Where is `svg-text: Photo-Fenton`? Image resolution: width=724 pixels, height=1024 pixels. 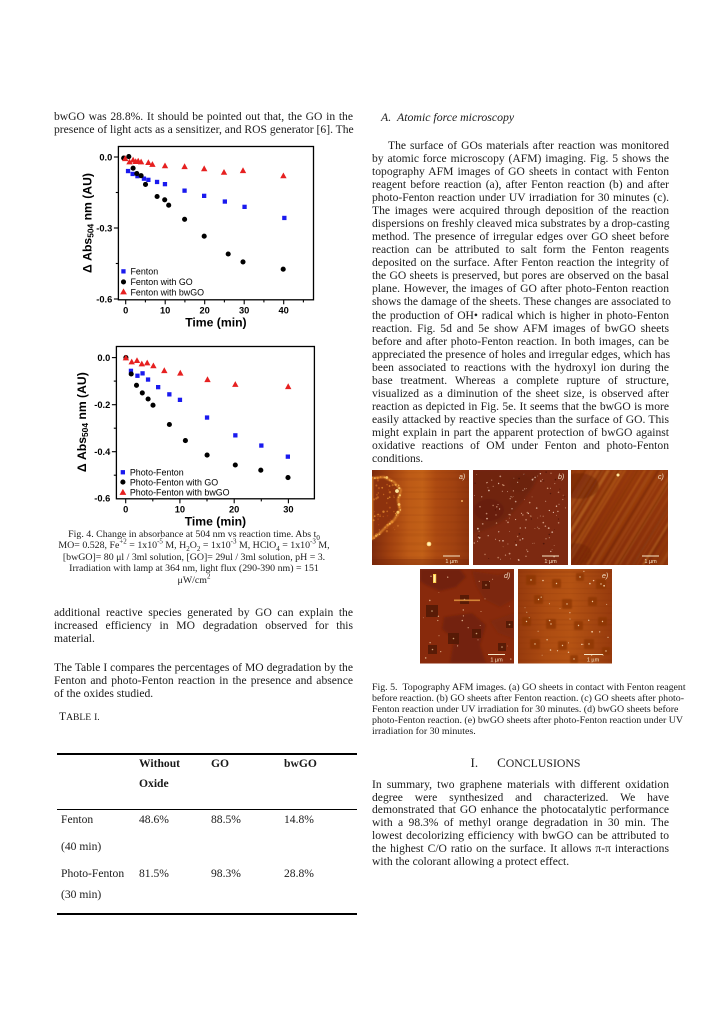 svg-text: Photo-Fenton is located at coordinates (157, 473).